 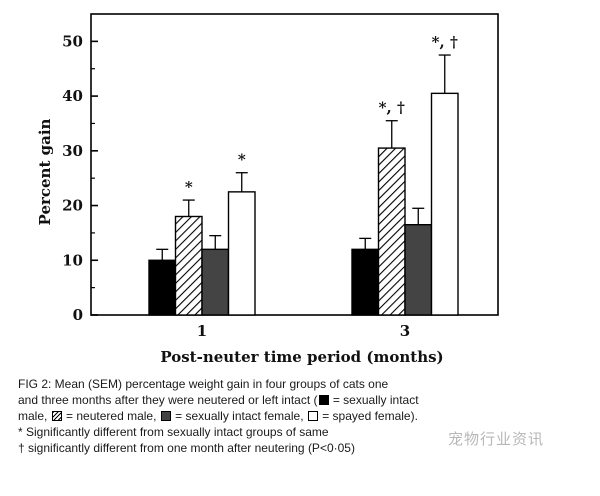 I want to click on y-tick-label: 10, so click(x=72, y=260).